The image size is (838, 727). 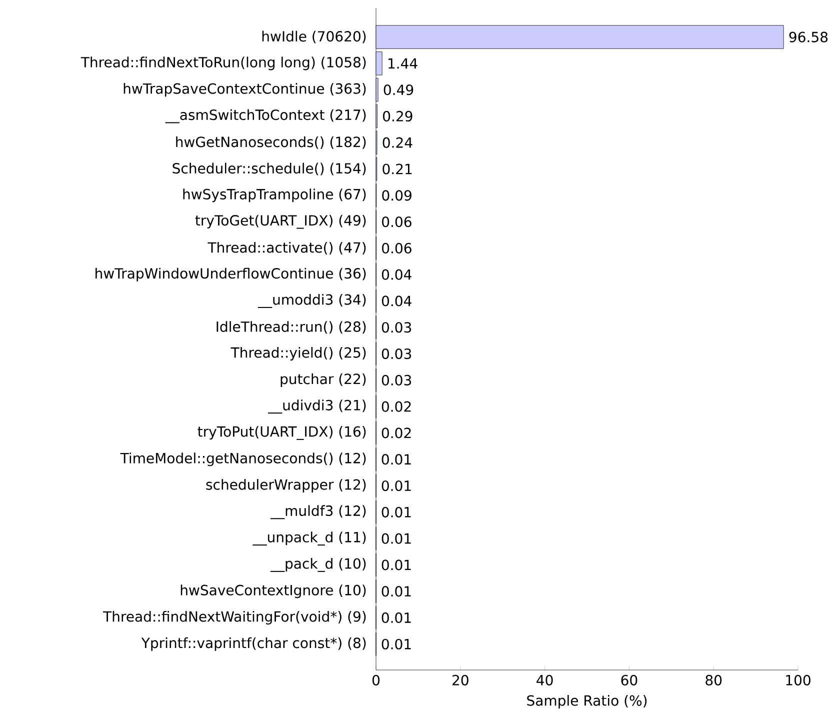 What do you see at coordinates (223, 63) in the screenshot?
I see `y-tick-label: Thread::findNextToRun(long long) (1058)` at bounding box center [223, 63].